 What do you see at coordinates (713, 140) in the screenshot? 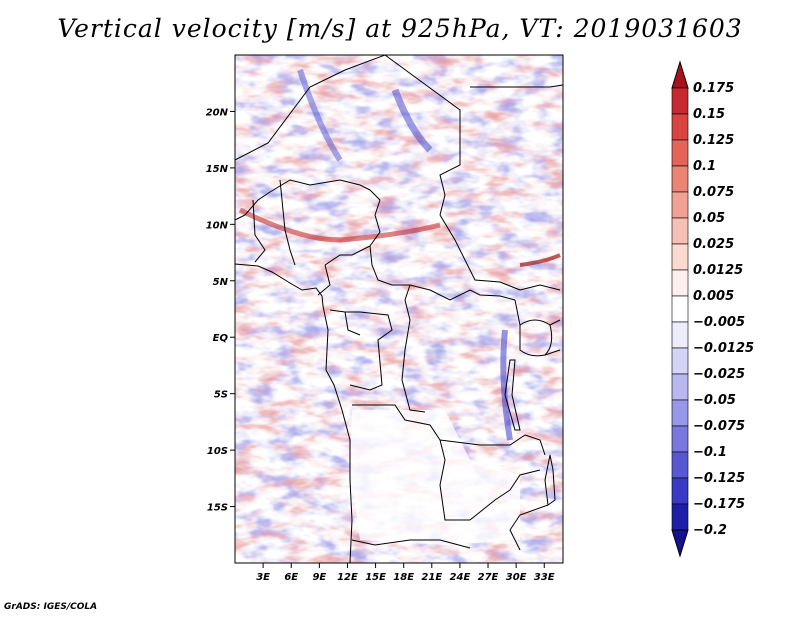
I see `colorbar-label: 0.125` at bounding box center [713, 140].